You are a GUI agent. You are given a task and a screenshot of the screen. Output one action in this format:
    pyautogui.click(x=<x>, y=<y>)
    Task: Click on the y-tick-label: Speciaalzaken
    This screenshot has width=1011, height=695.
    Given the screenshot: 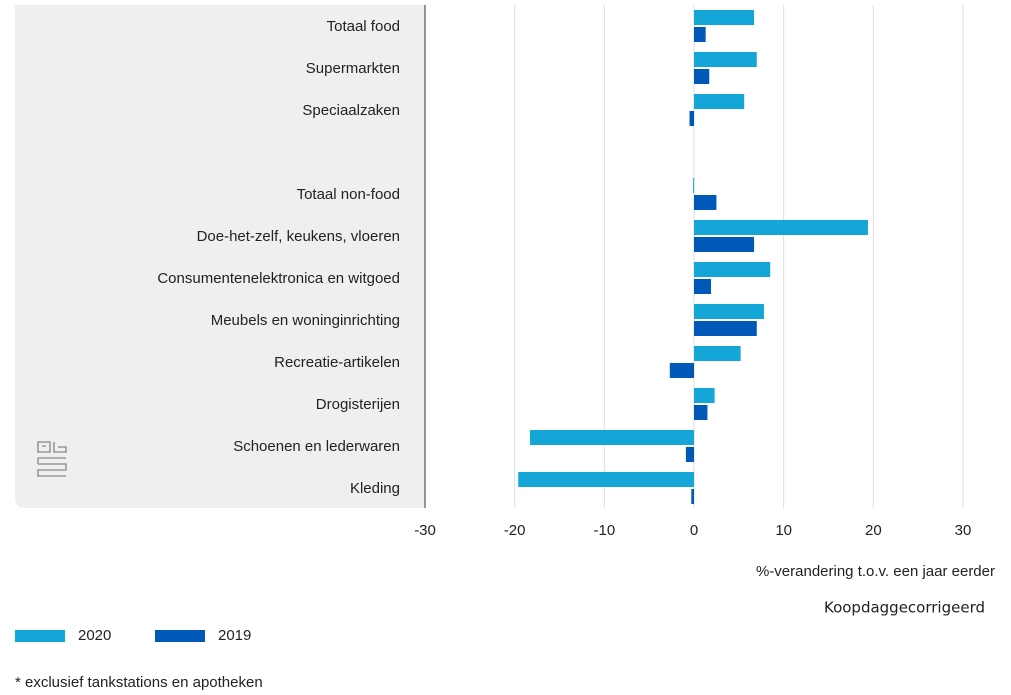 What is the action you would take?
    pyautogui.click(x=351, y=110)
    